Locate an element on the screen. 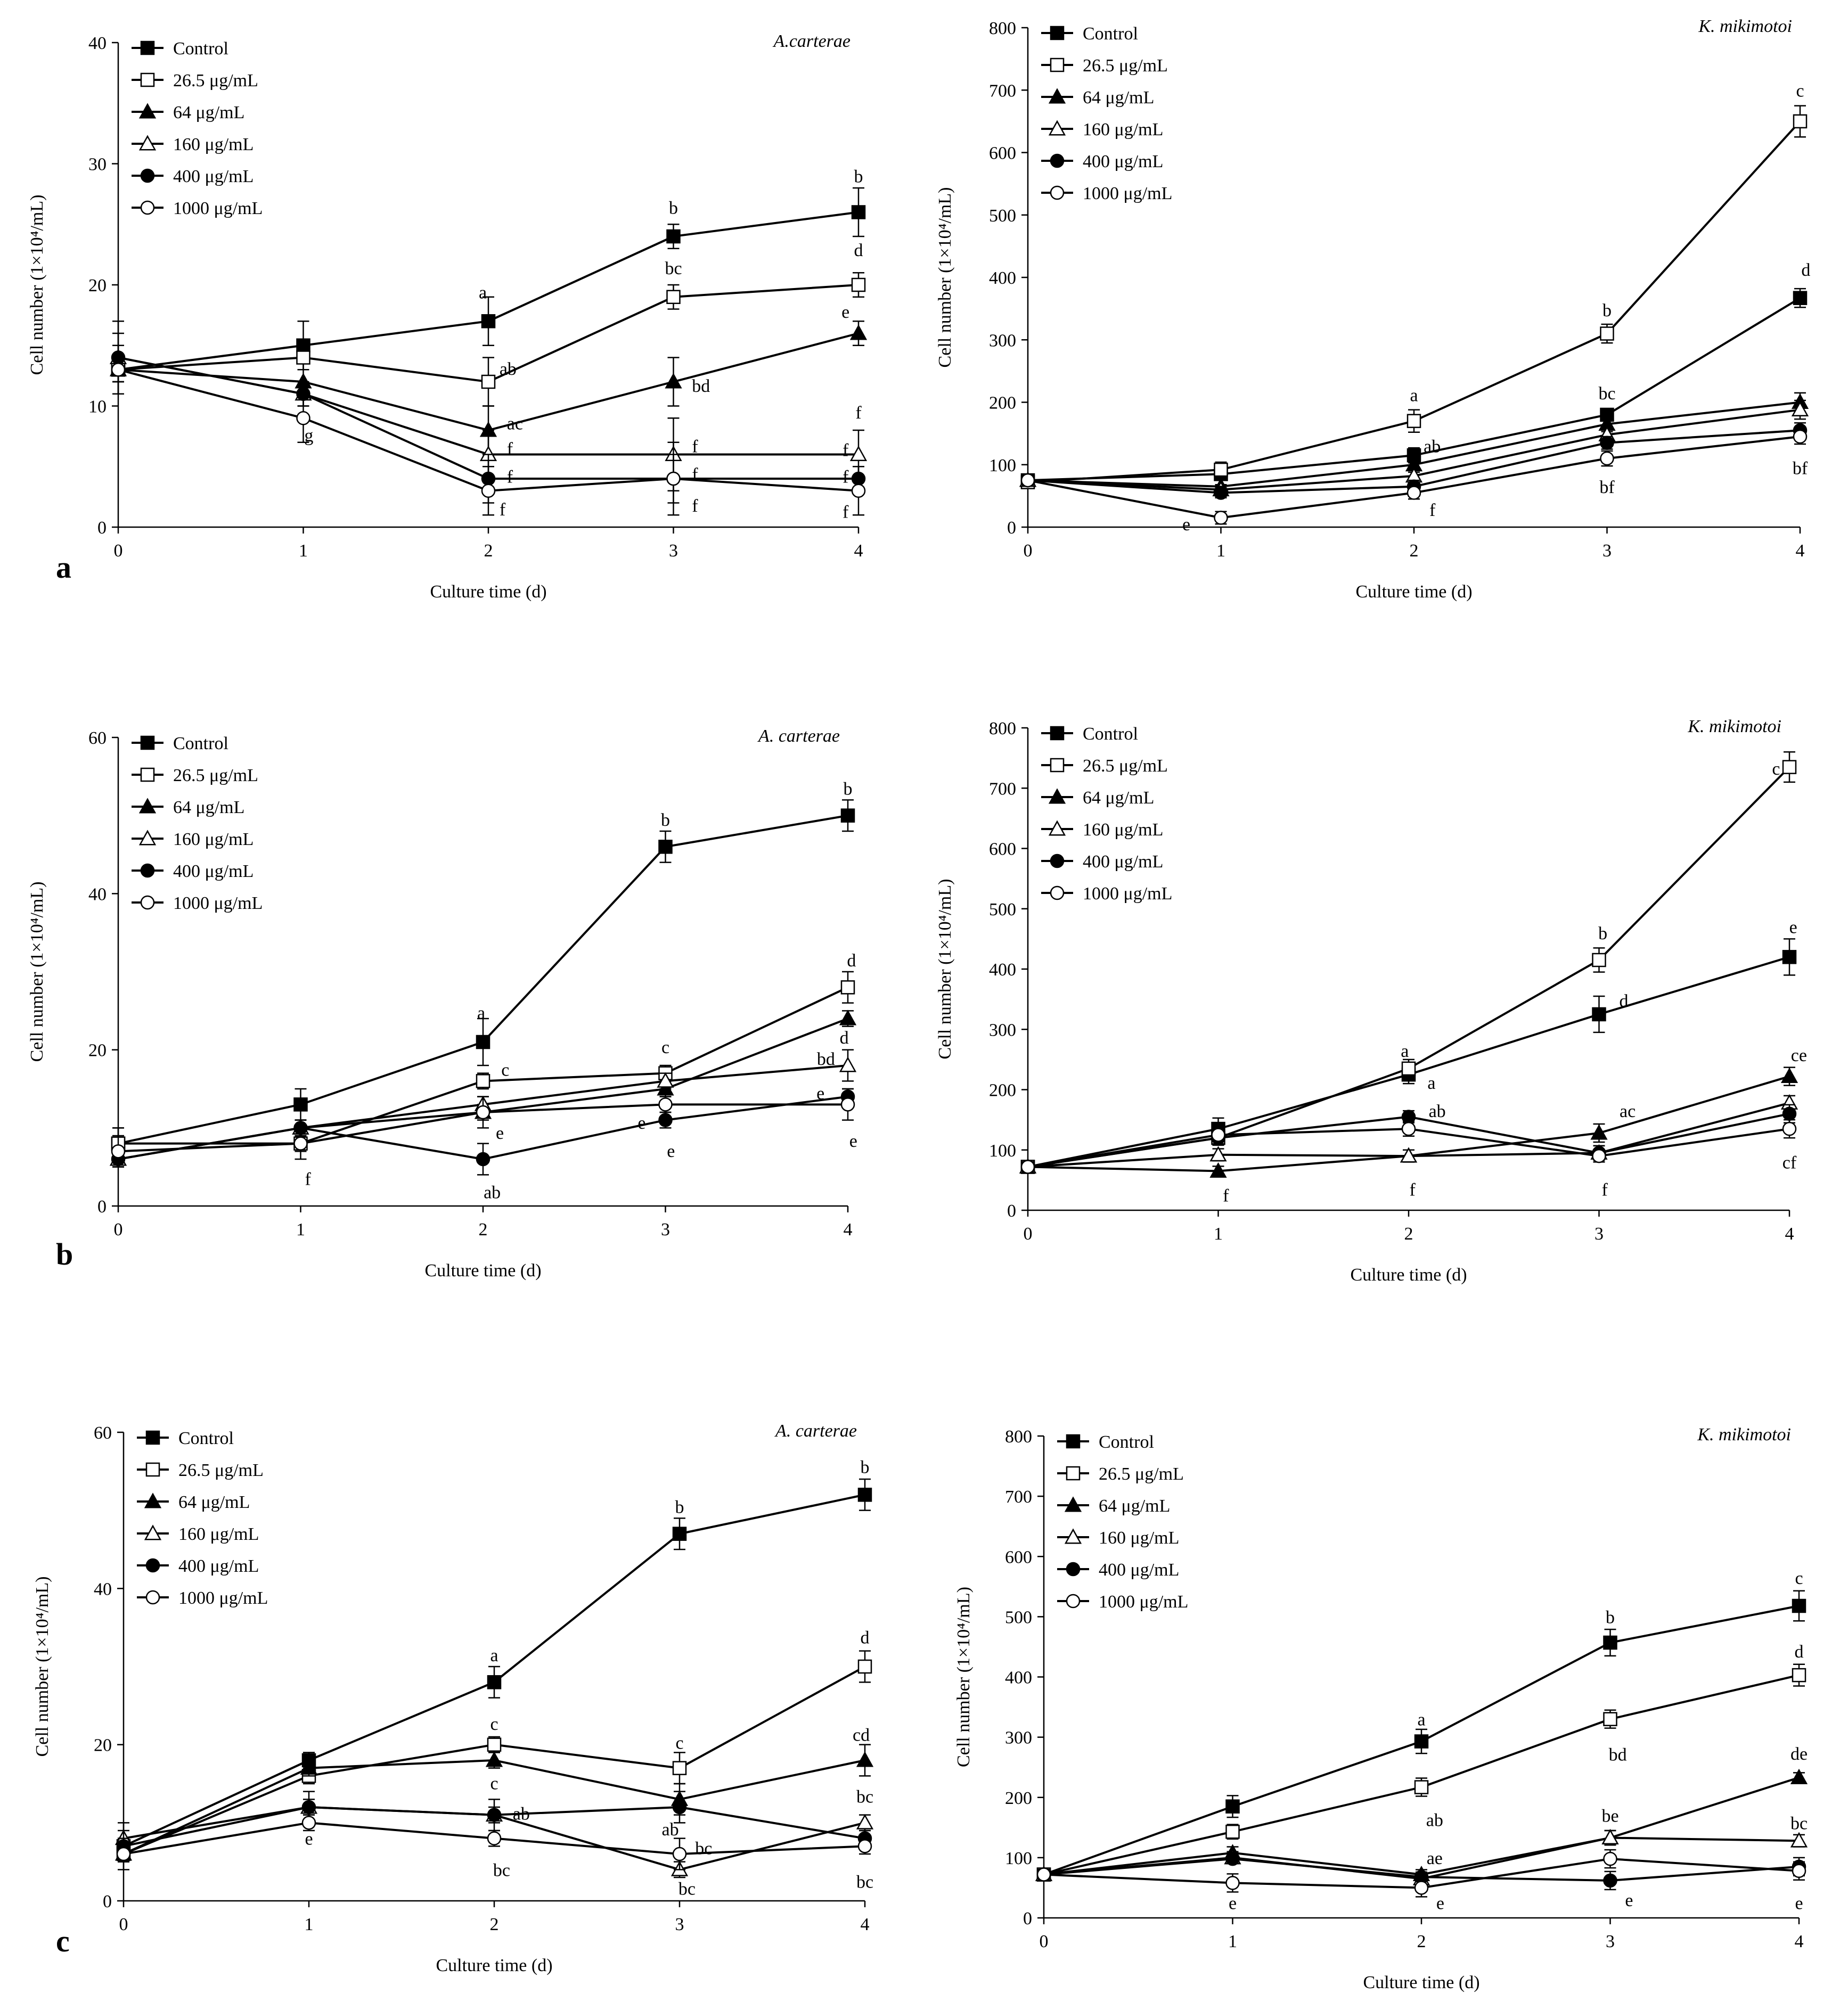 This screenshot has height=2010, width=1848. legend-label: Control is located at coordinates (200, 49).